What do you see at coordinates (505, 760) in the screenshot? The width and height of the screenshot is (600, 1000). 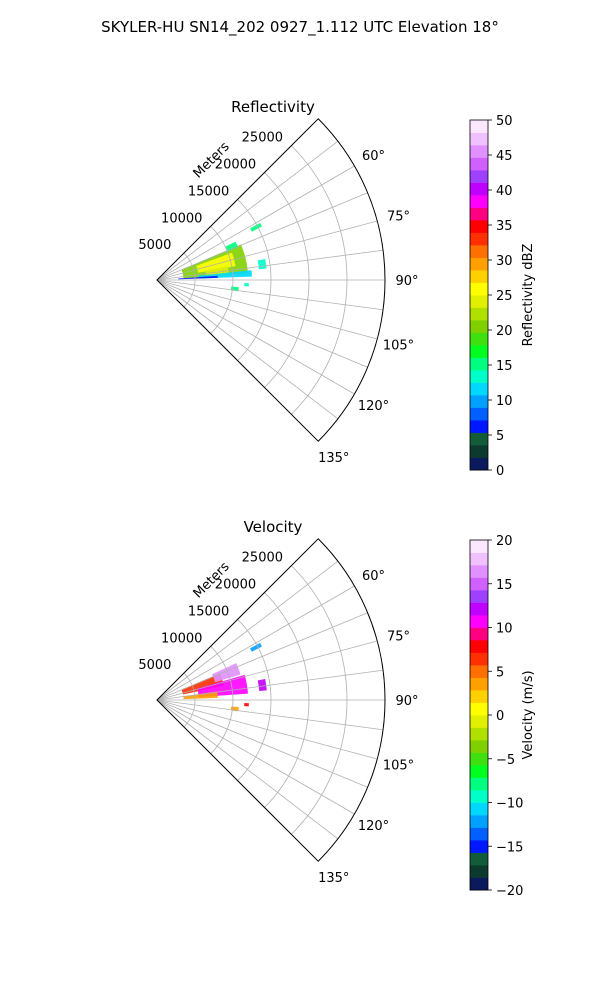 I see `colorbar-tick-label: −5` at bounding box center [505, 760].